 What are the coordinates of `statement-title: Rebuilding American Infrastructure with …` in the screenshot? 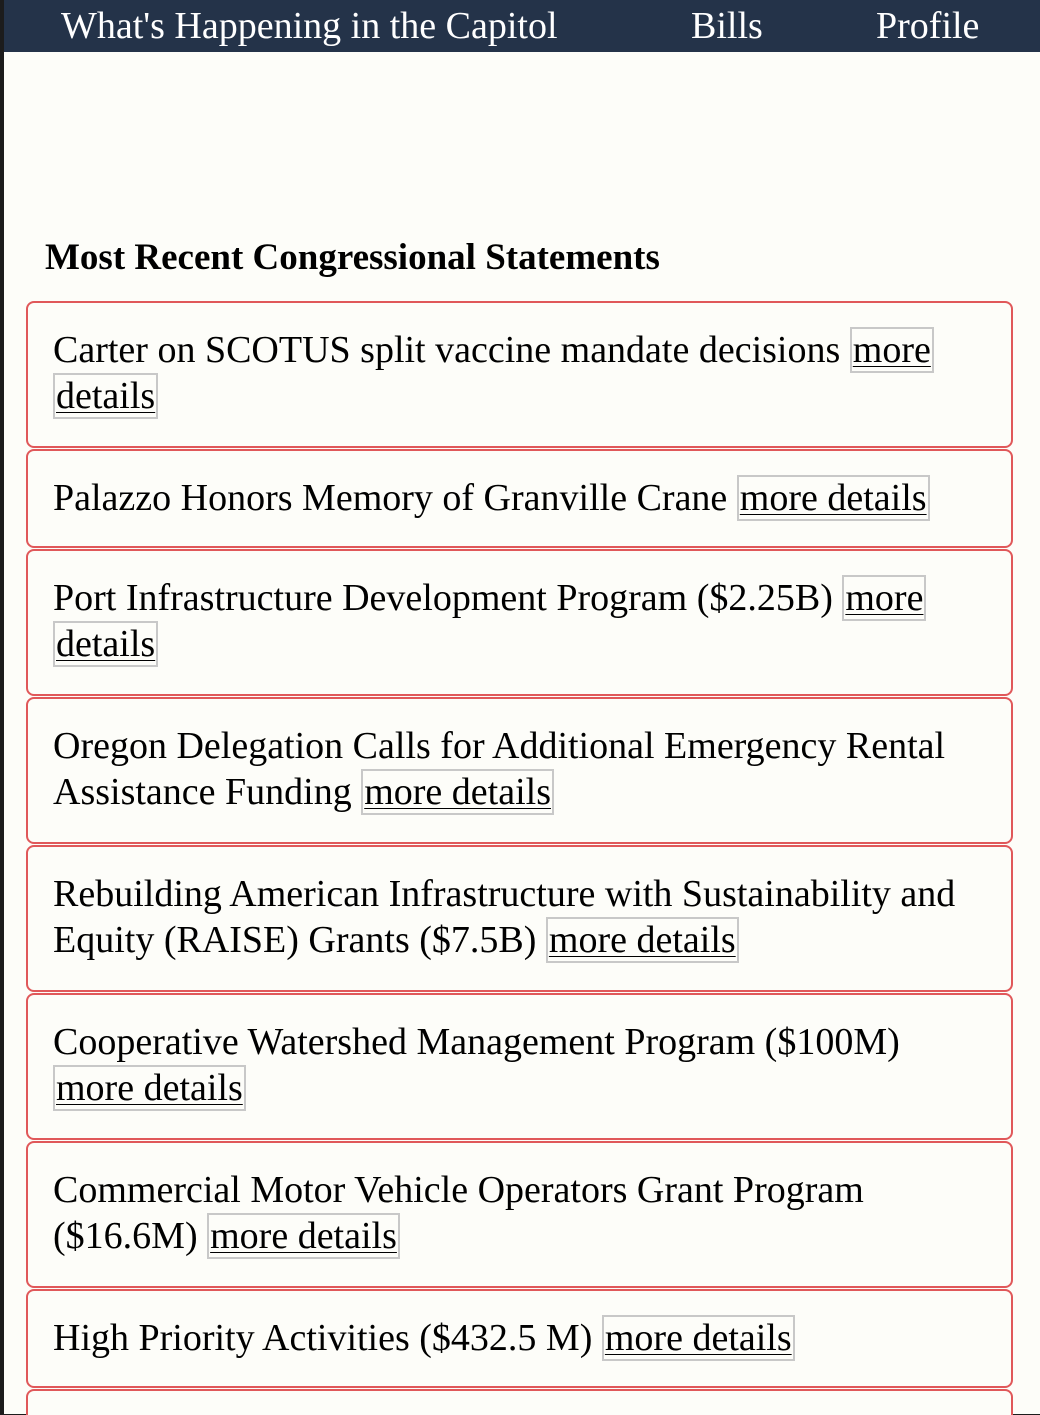 It's located at (504, 917).